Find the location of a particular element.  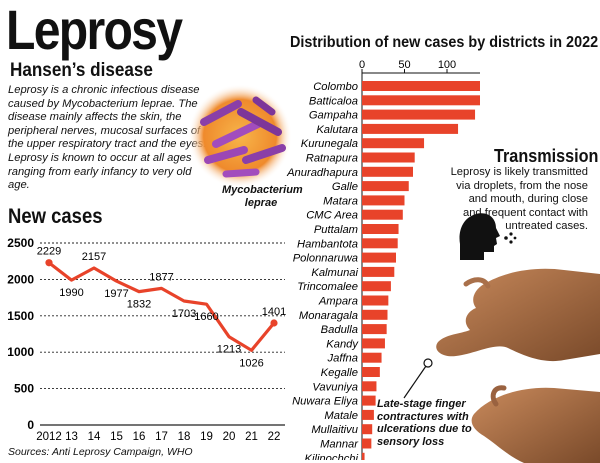

hands-illustration is located at coordinates (518, 365).